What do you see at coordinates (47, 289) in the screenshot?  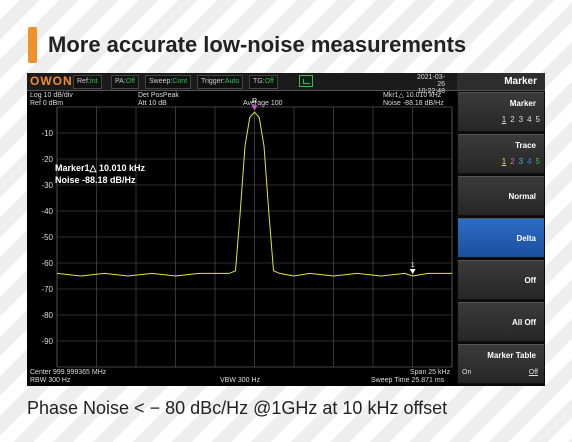 I see `y-tick-label: -70` at bounding box center [47, 289].